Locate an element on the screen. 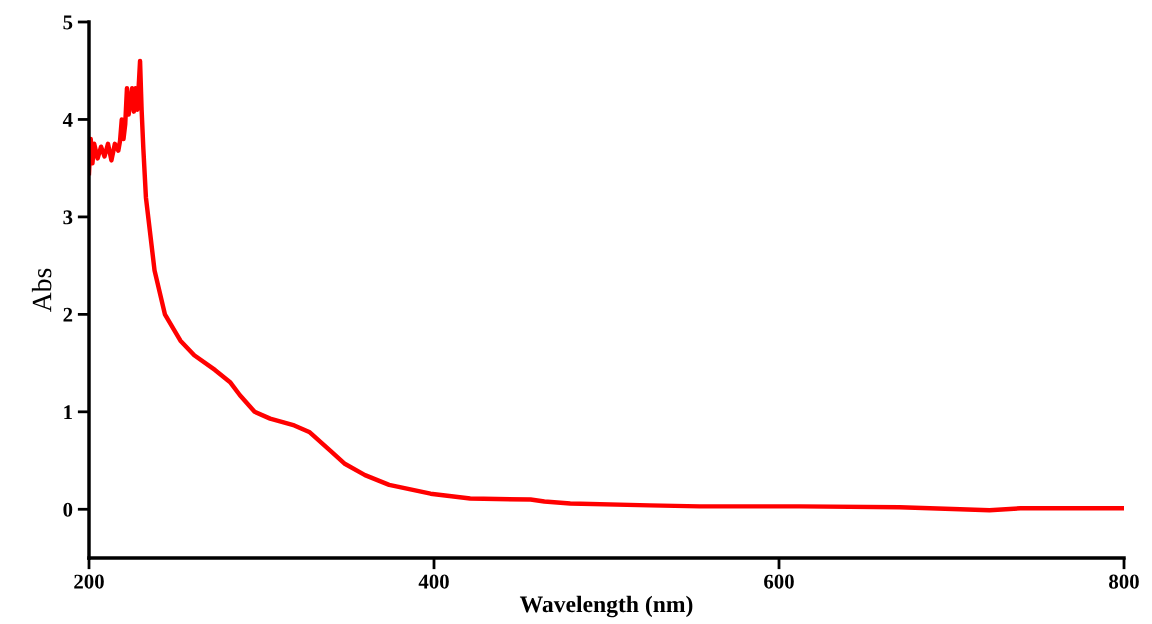 The image size is (1152, 624). y-axis-title: Abs is located at coordinates (41, 290).